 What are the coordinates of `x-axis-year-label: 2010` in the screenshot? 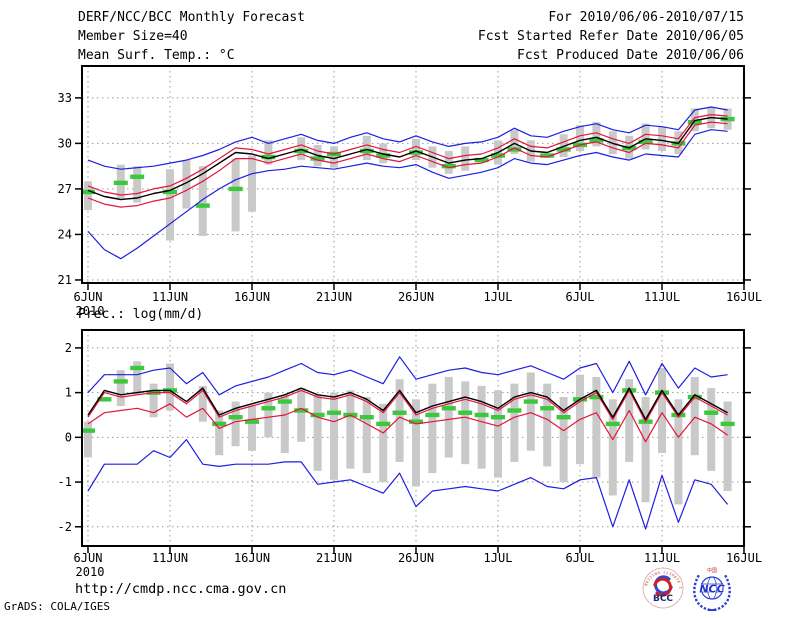 It's located at (90, 311).